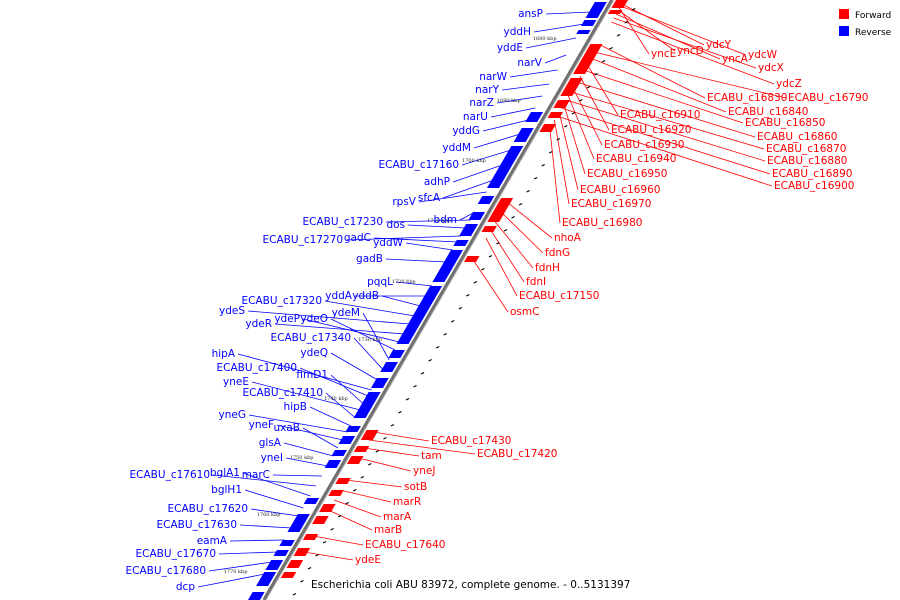 This screenshot has height=600, width=900. I want to click on scale-tick-label: 1750 kbp, so click(302, 458).